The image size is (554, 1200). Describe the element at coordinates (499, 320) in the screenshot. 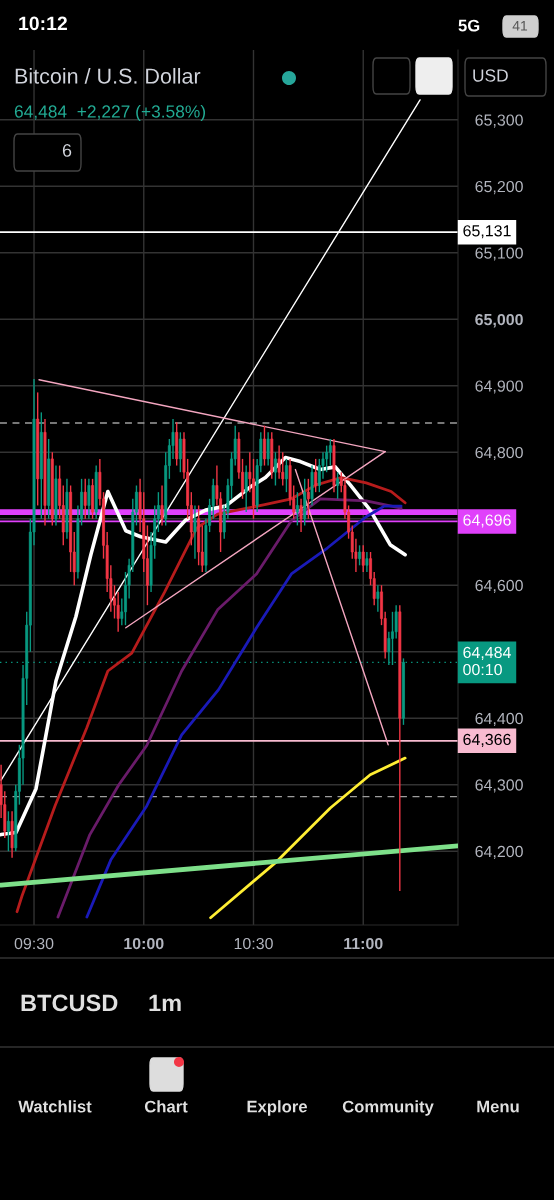

I see `y-tick-label: 65,000` at that location.